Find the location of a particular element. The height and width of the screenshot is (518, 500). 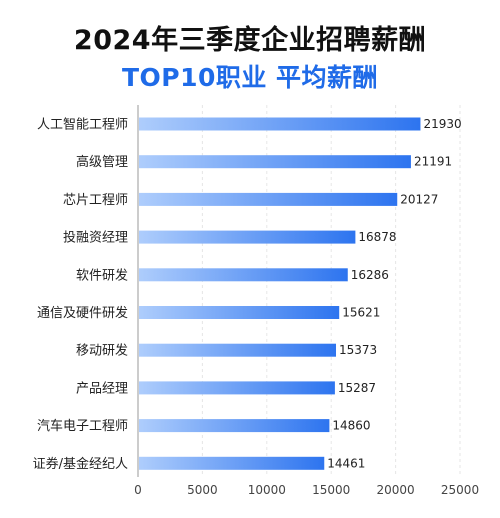

value-label: 21930 is located at coordinates (442, 124).